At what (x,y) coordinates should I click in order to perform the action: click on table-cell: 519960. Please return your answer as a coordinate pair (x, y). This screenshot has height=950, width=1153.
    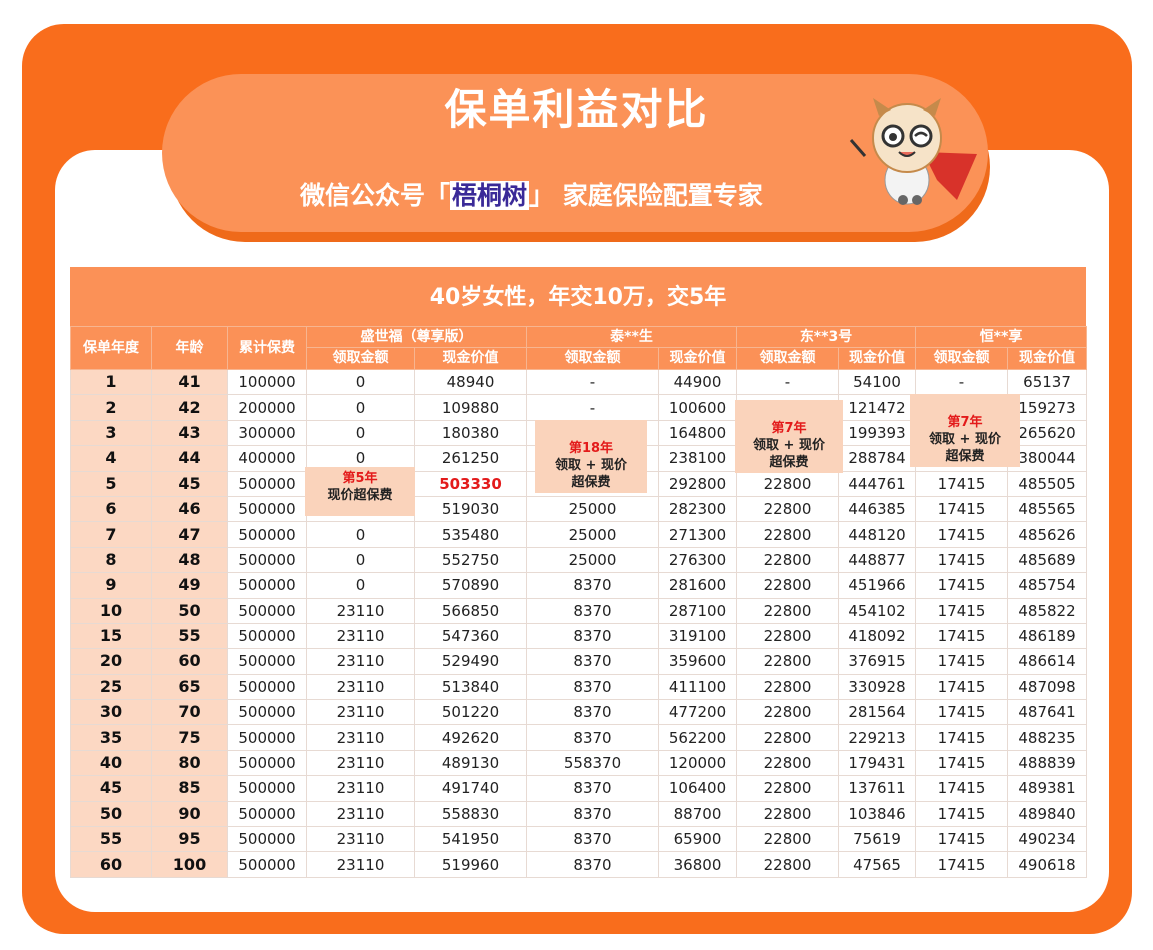
    Looking at the image, I should click on (470, 864).